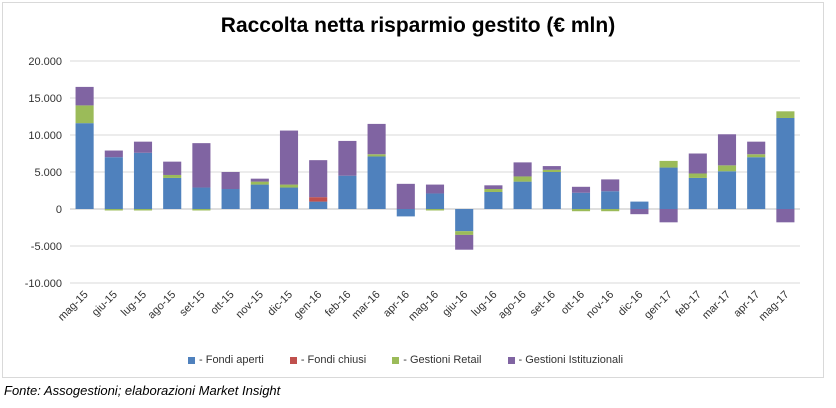 Image resolution: width=836 pixels, height=408 pixels. What do you see at coordinates (688, 304) in the screenshot?
I see `x-tick-label: feb-17` at bounding box center [688, 304].